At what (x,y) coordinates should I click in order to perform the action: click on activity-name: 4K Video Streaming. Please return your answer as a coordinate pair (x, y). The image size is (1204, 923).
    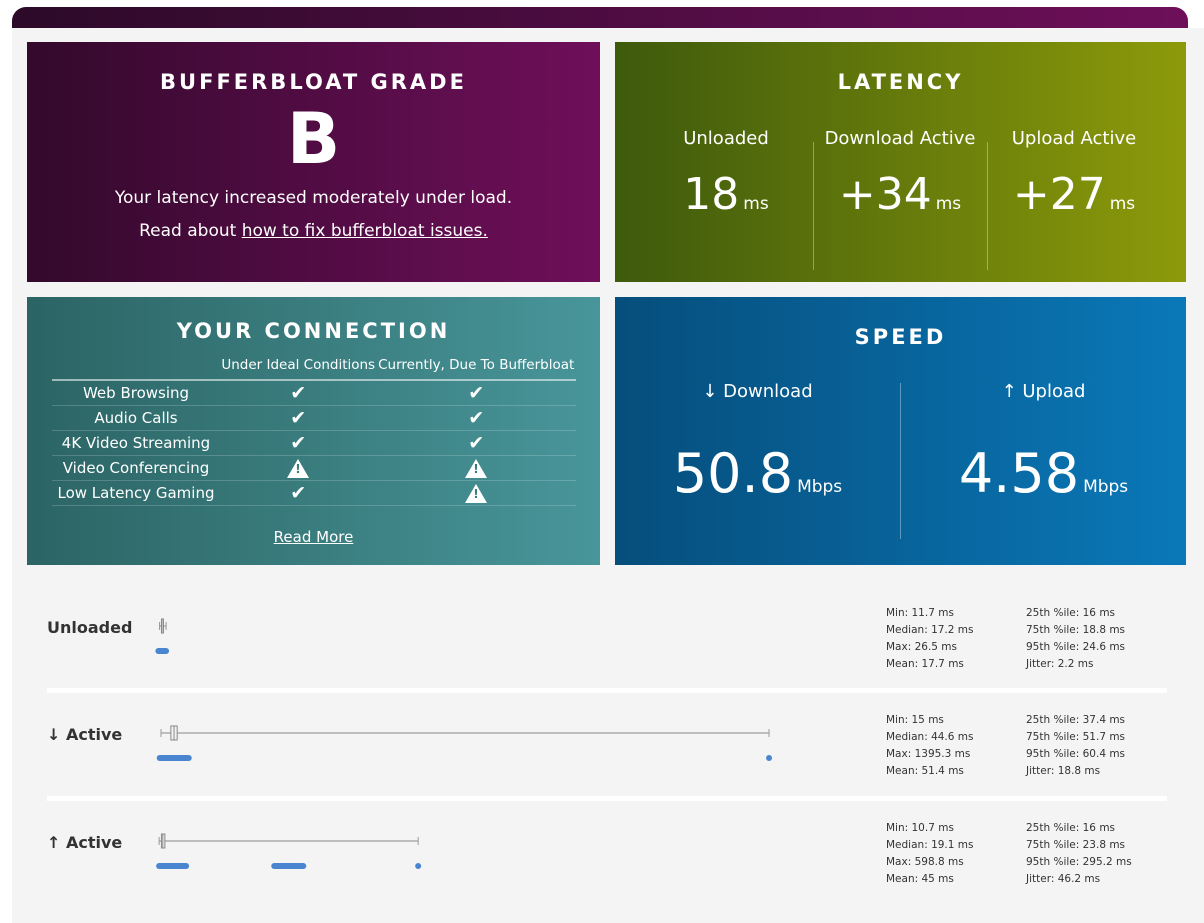
    Looking at the image, I should click on (136, 443).